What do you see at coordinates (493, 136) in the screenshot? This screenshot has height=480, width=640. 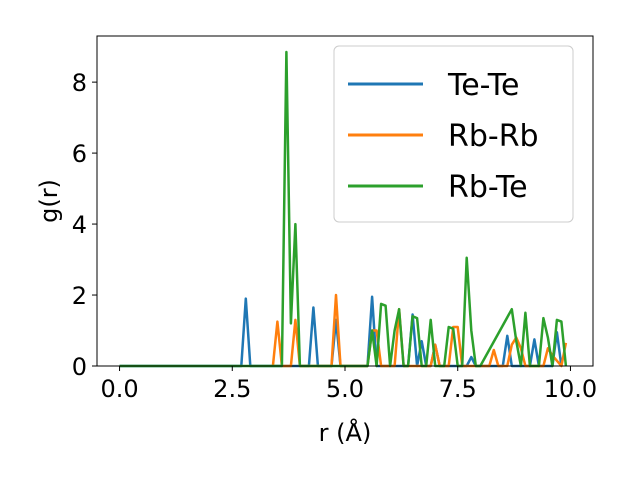 I see `legend-label: Rb-Rb` at bounding box center [493, 136].